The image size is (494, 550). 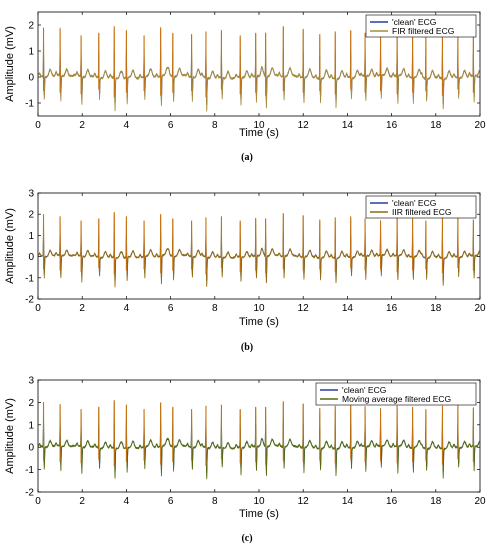 What do you see at coordinates (247, 347) in the screenshot?
I see `panel-caption: (b)` at bounding box center [247, 347].